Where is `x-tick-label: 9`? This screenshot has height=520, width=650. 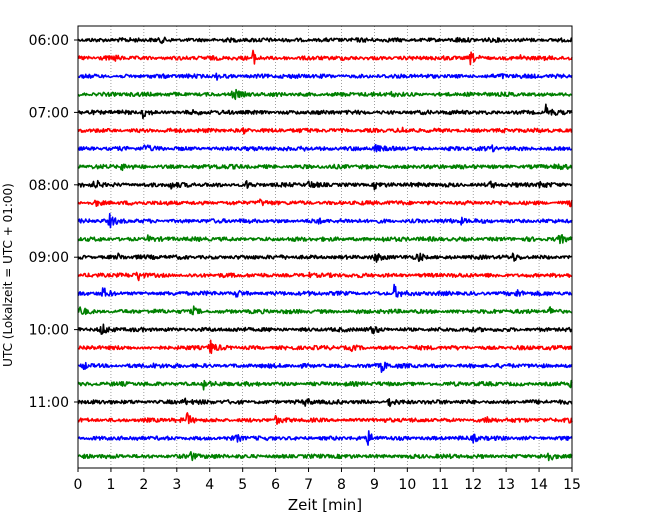 x-tick-label: 9 is located at coordinates (374, 485).